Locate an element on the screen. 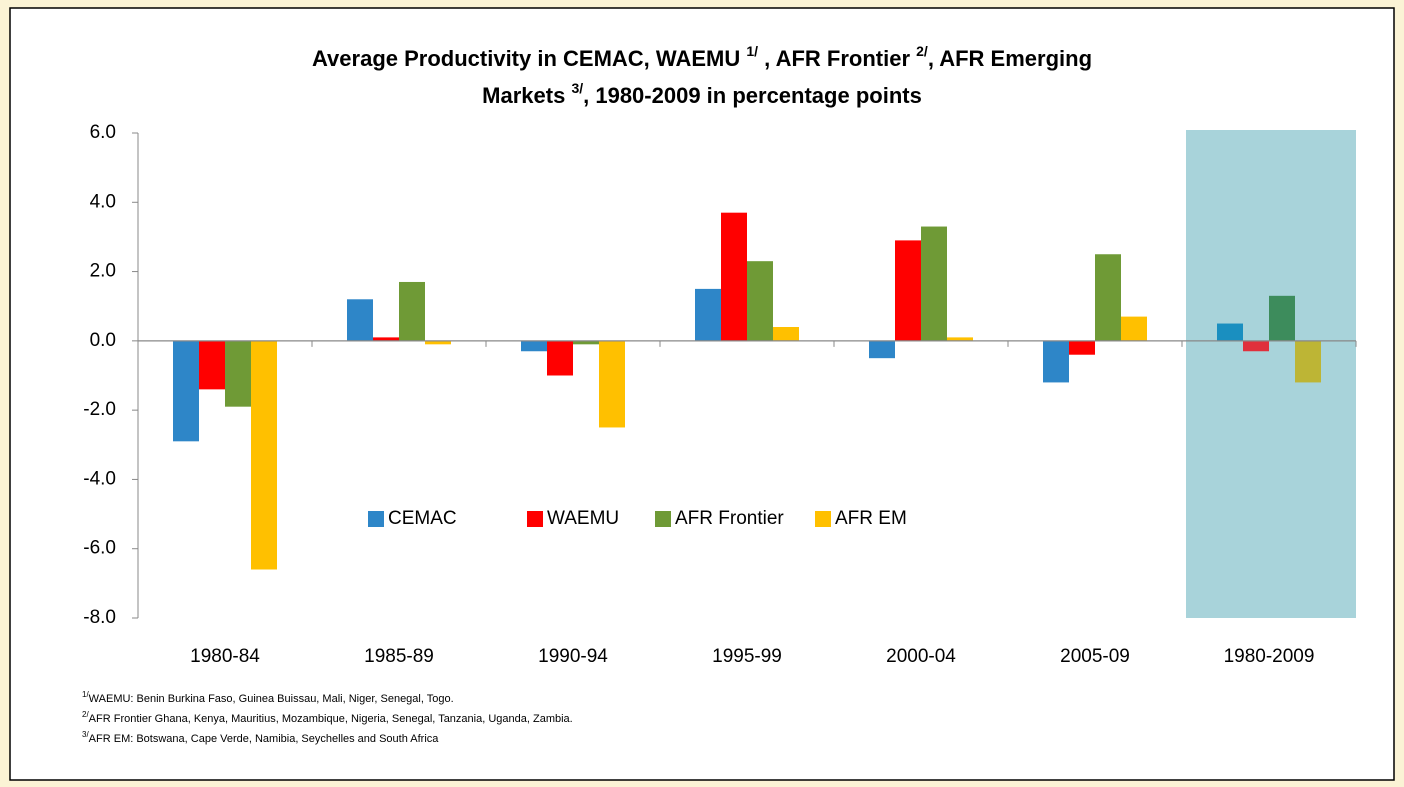  x-tick-label: 1985-89 is located at coordinates (399, 656).